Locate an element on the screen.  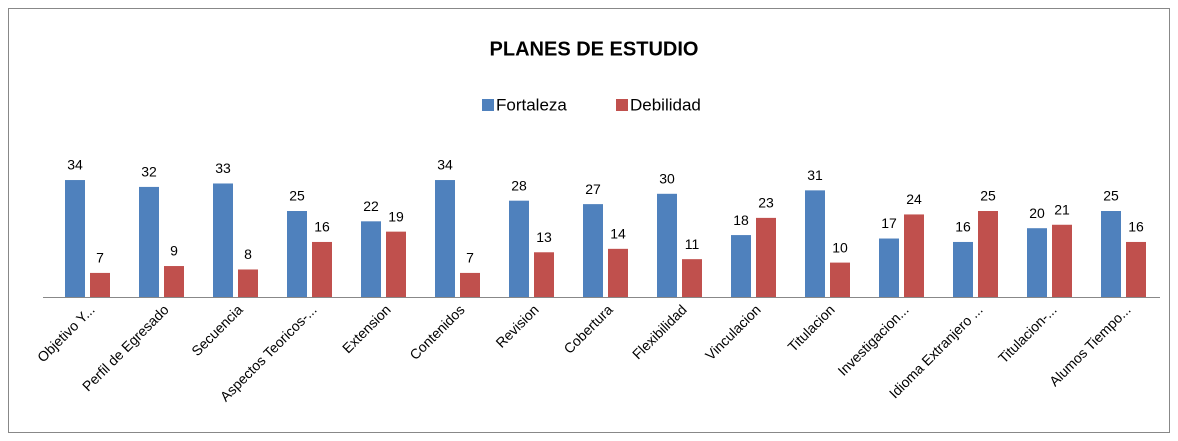
data-label: 27 is located at coordinates (593, 189).